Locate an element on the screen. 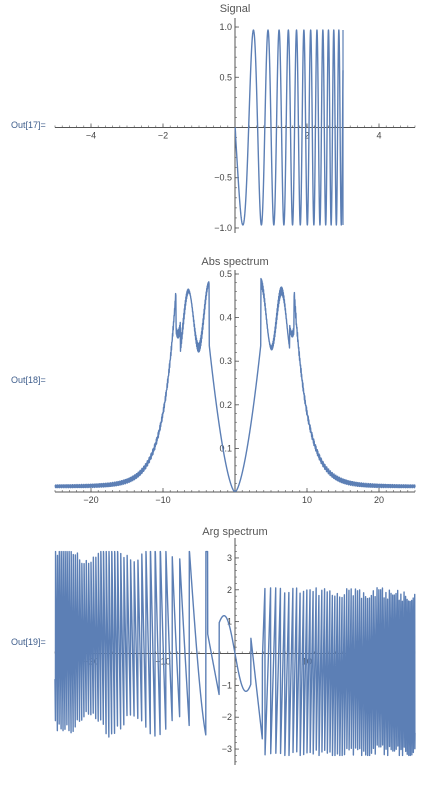 Image resolution: width=444 pixels, height=806 pixels. y-tick-label: 0.4 is located at coordinates (225, 318).